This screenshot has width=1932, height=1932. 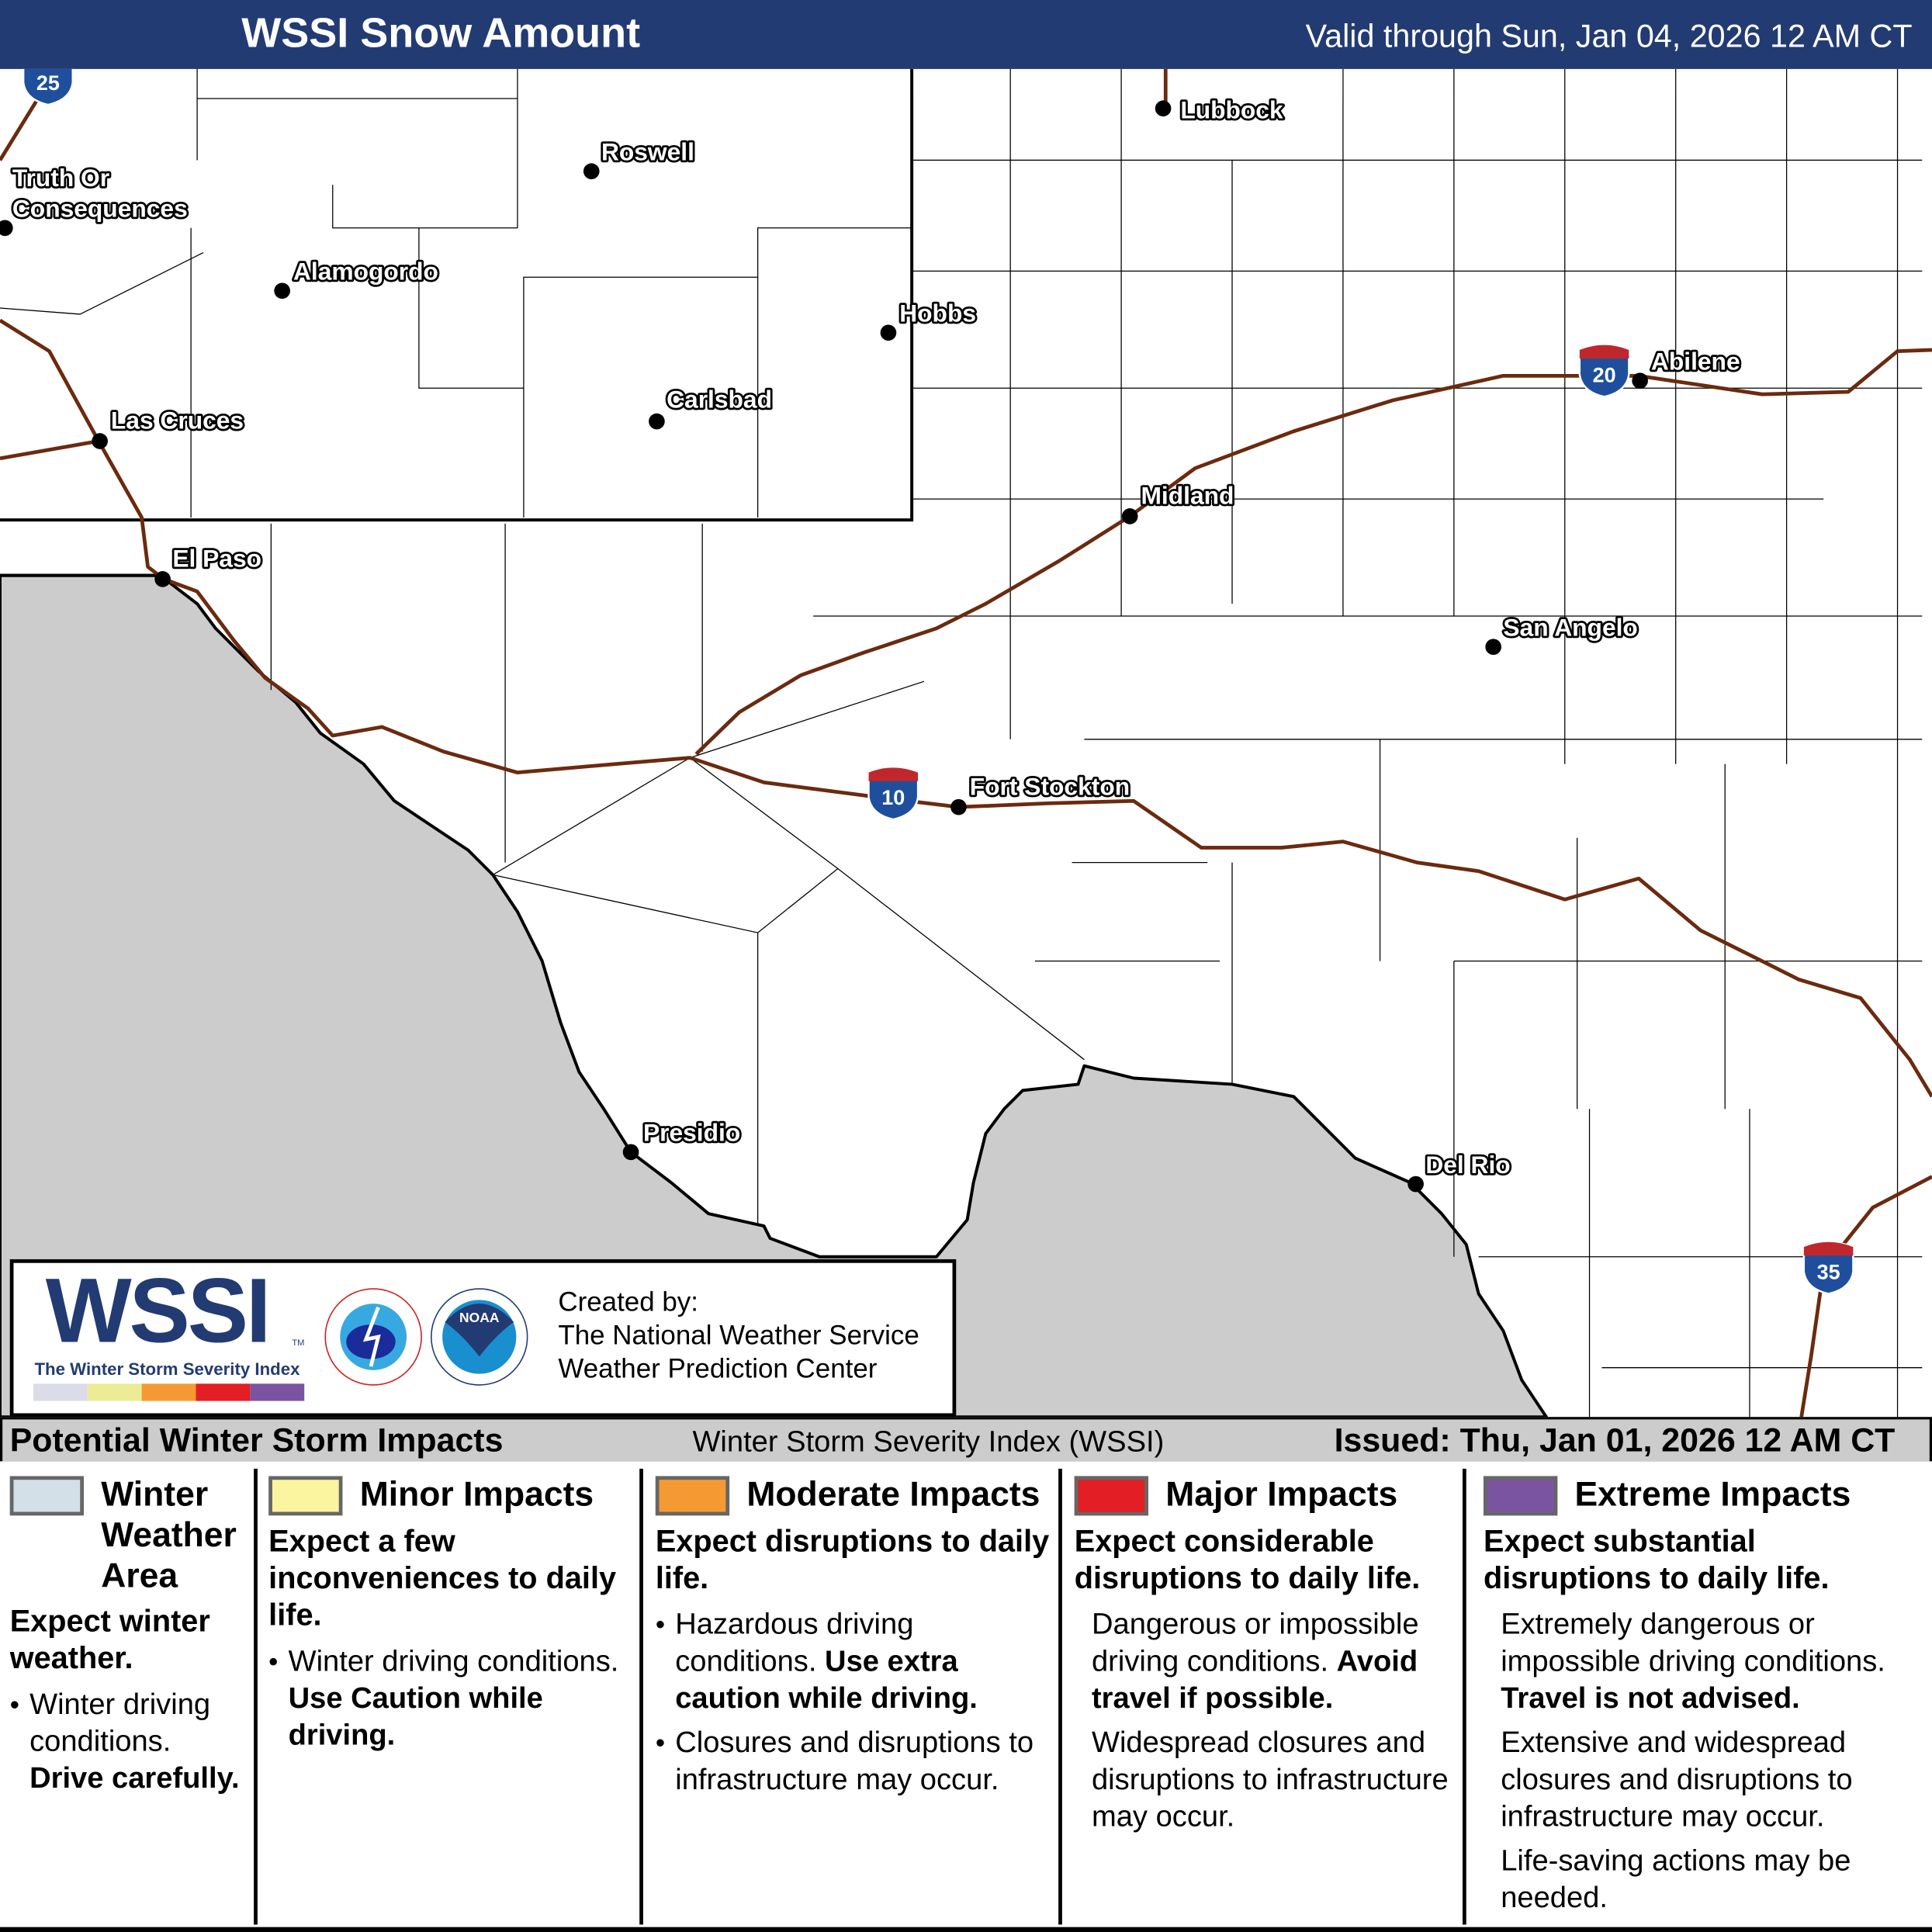 What do you see at coordinates (60, 178) in the screenshot?
I see `city-label: Truth Or` at bounding box center [60, 178].